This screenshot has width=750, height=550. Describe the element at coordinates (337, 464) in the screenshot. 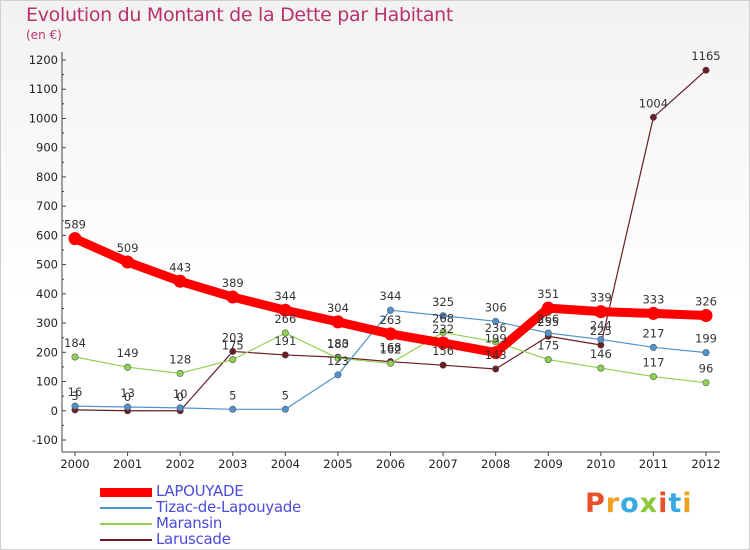

I see `x-tick-label: 2005` at that location.